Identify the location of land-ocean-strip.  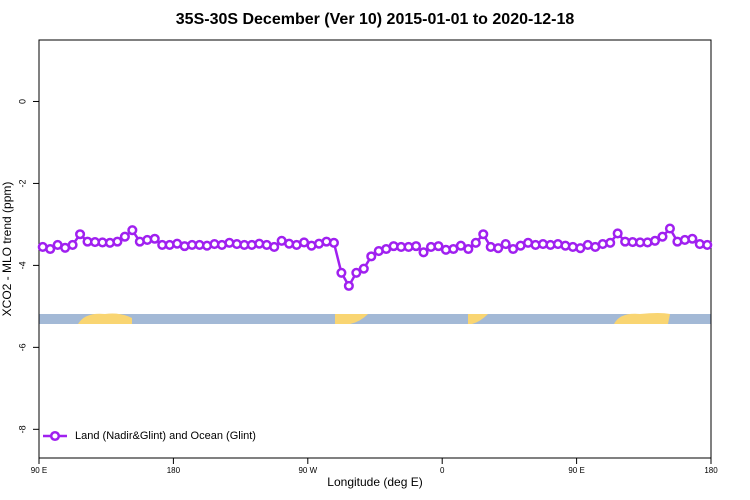
(375, 318).